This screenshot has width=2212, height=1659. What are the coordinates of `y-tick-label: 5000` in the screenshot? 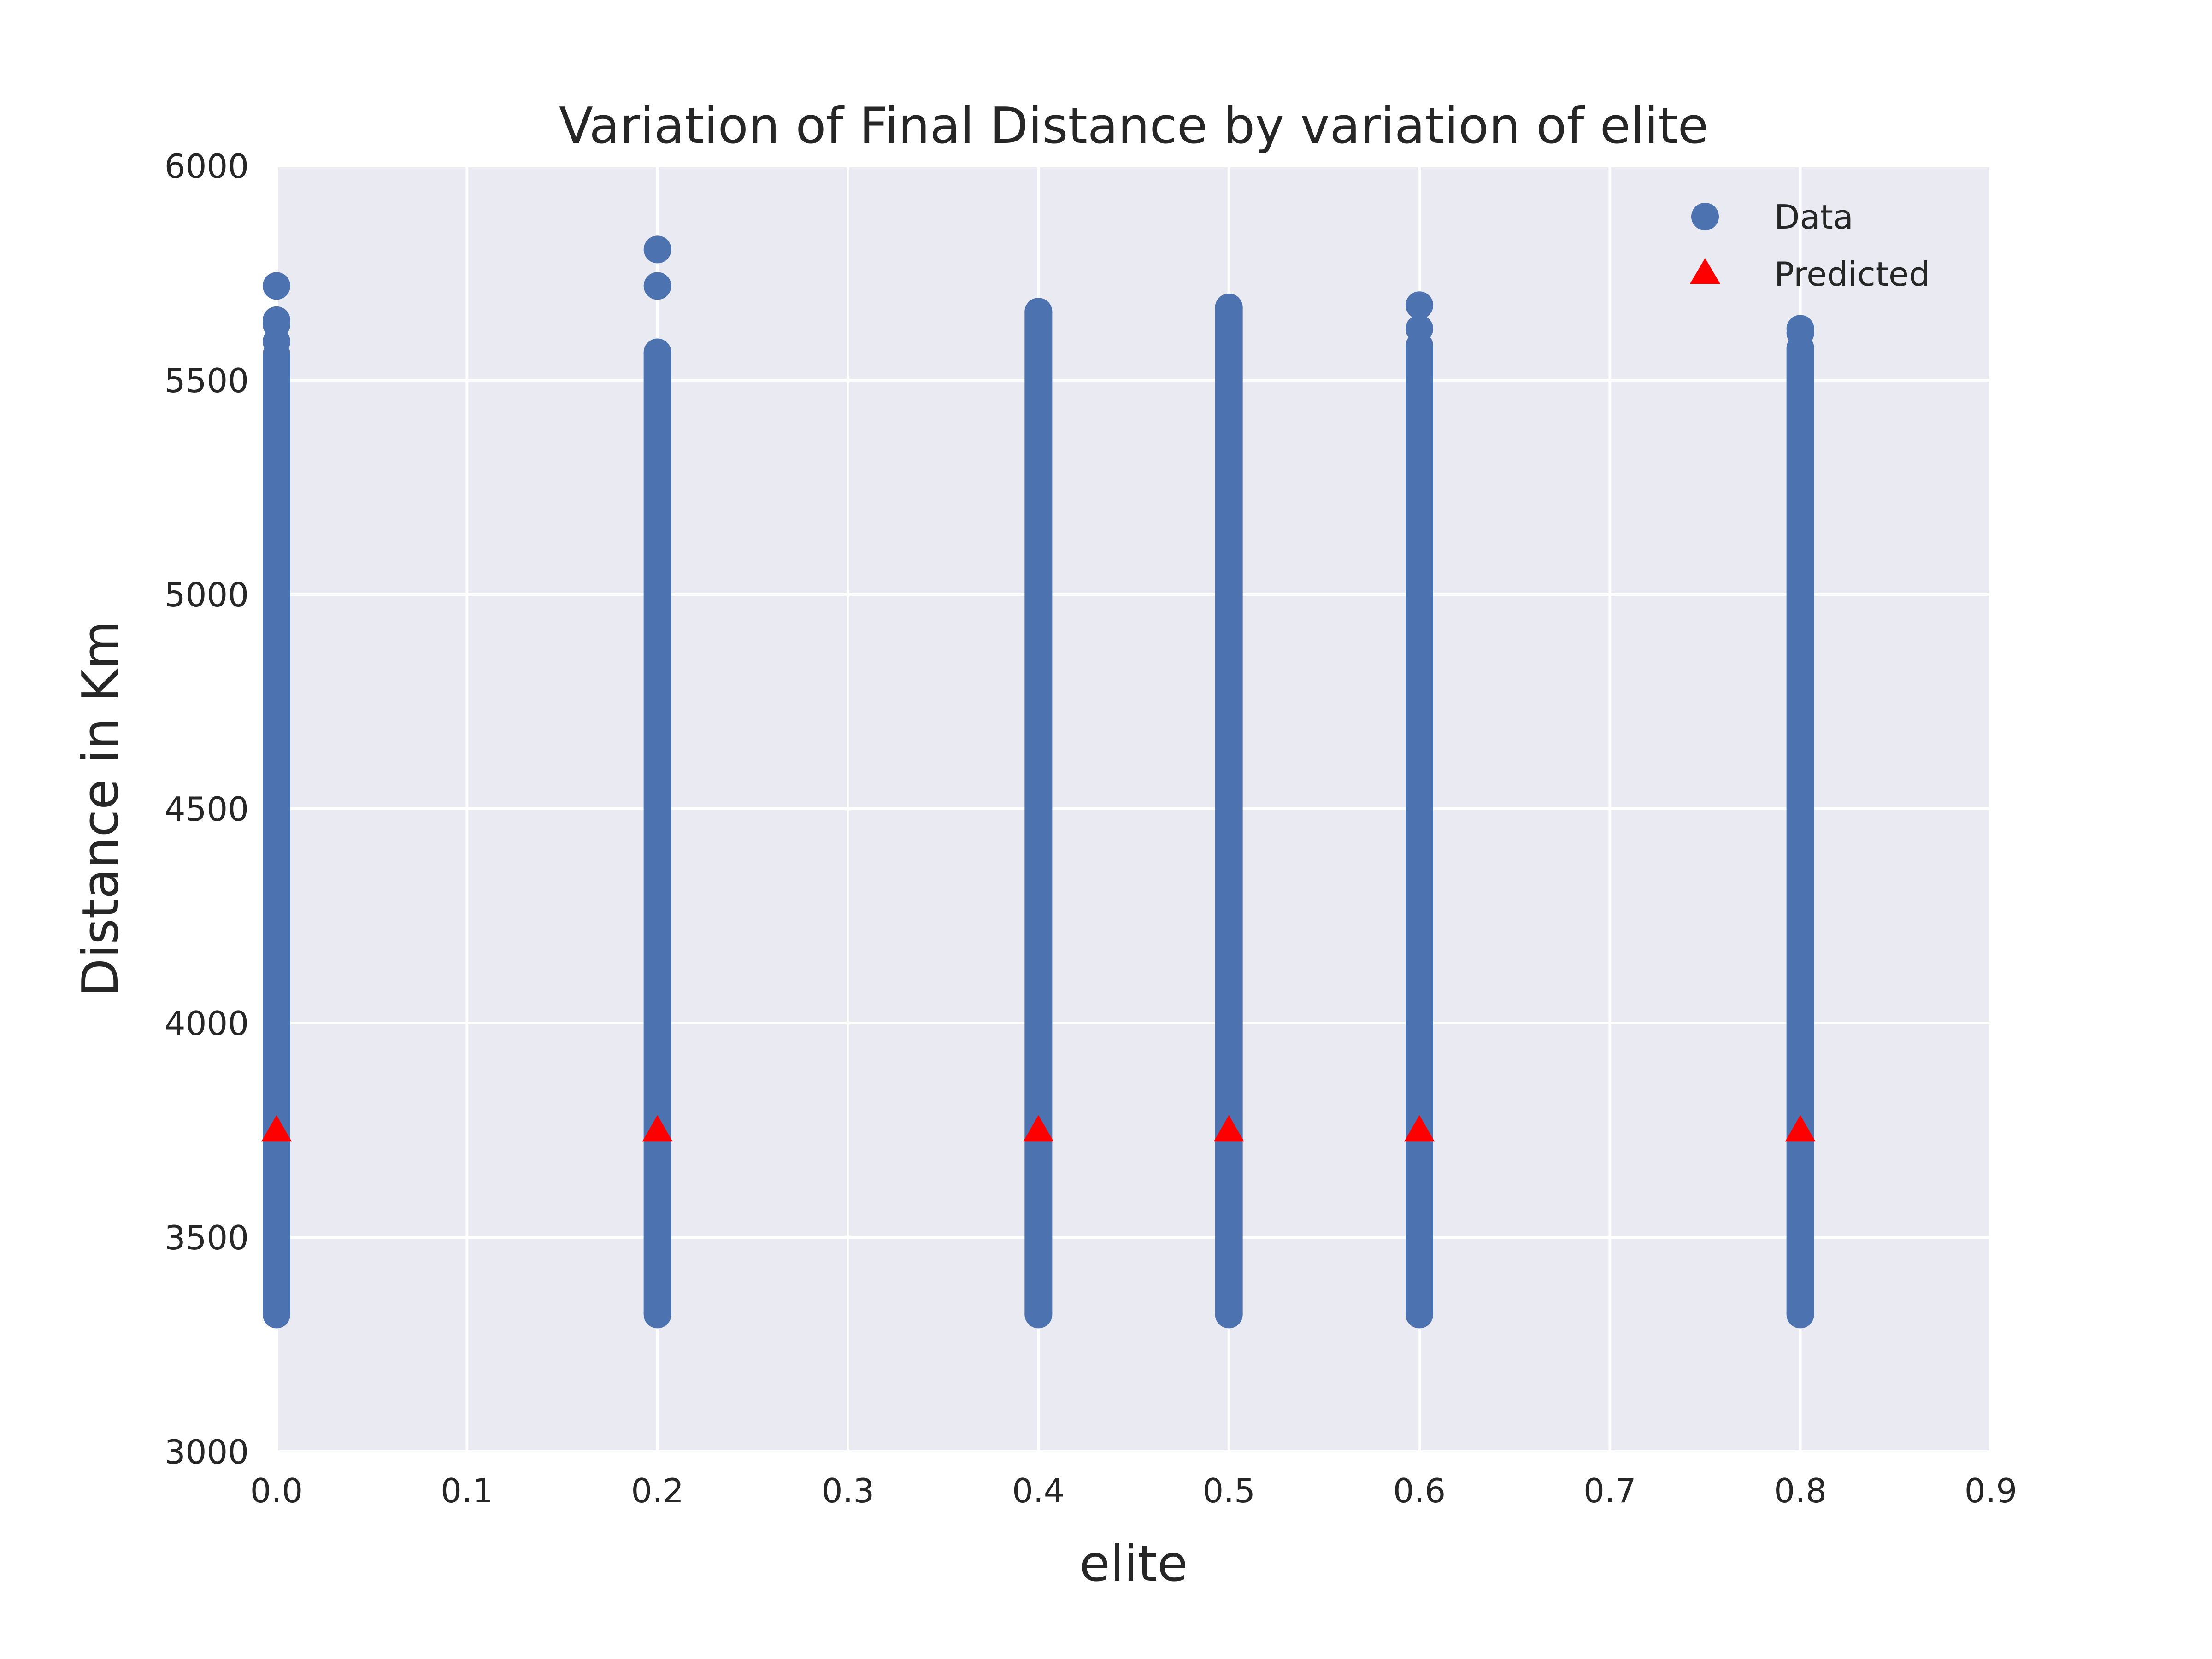 It's located at (207, 595).